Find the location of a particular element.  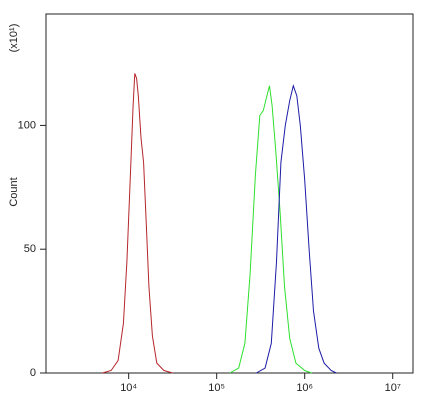

x-tick-label: 10⁴ is located at coordinates (128, 388).